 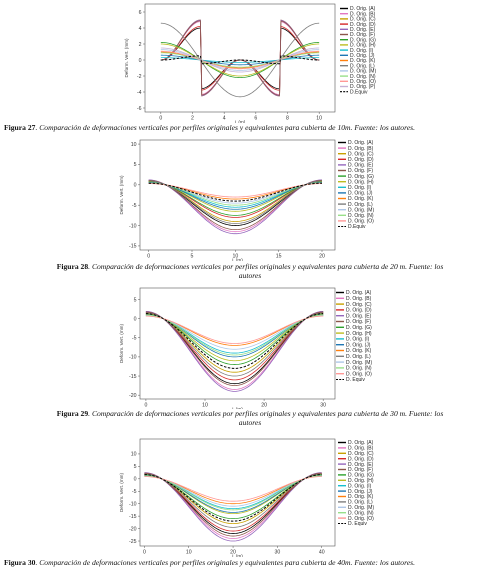 I want to click on y-tick-label: 2, so click(x=140, y=45).